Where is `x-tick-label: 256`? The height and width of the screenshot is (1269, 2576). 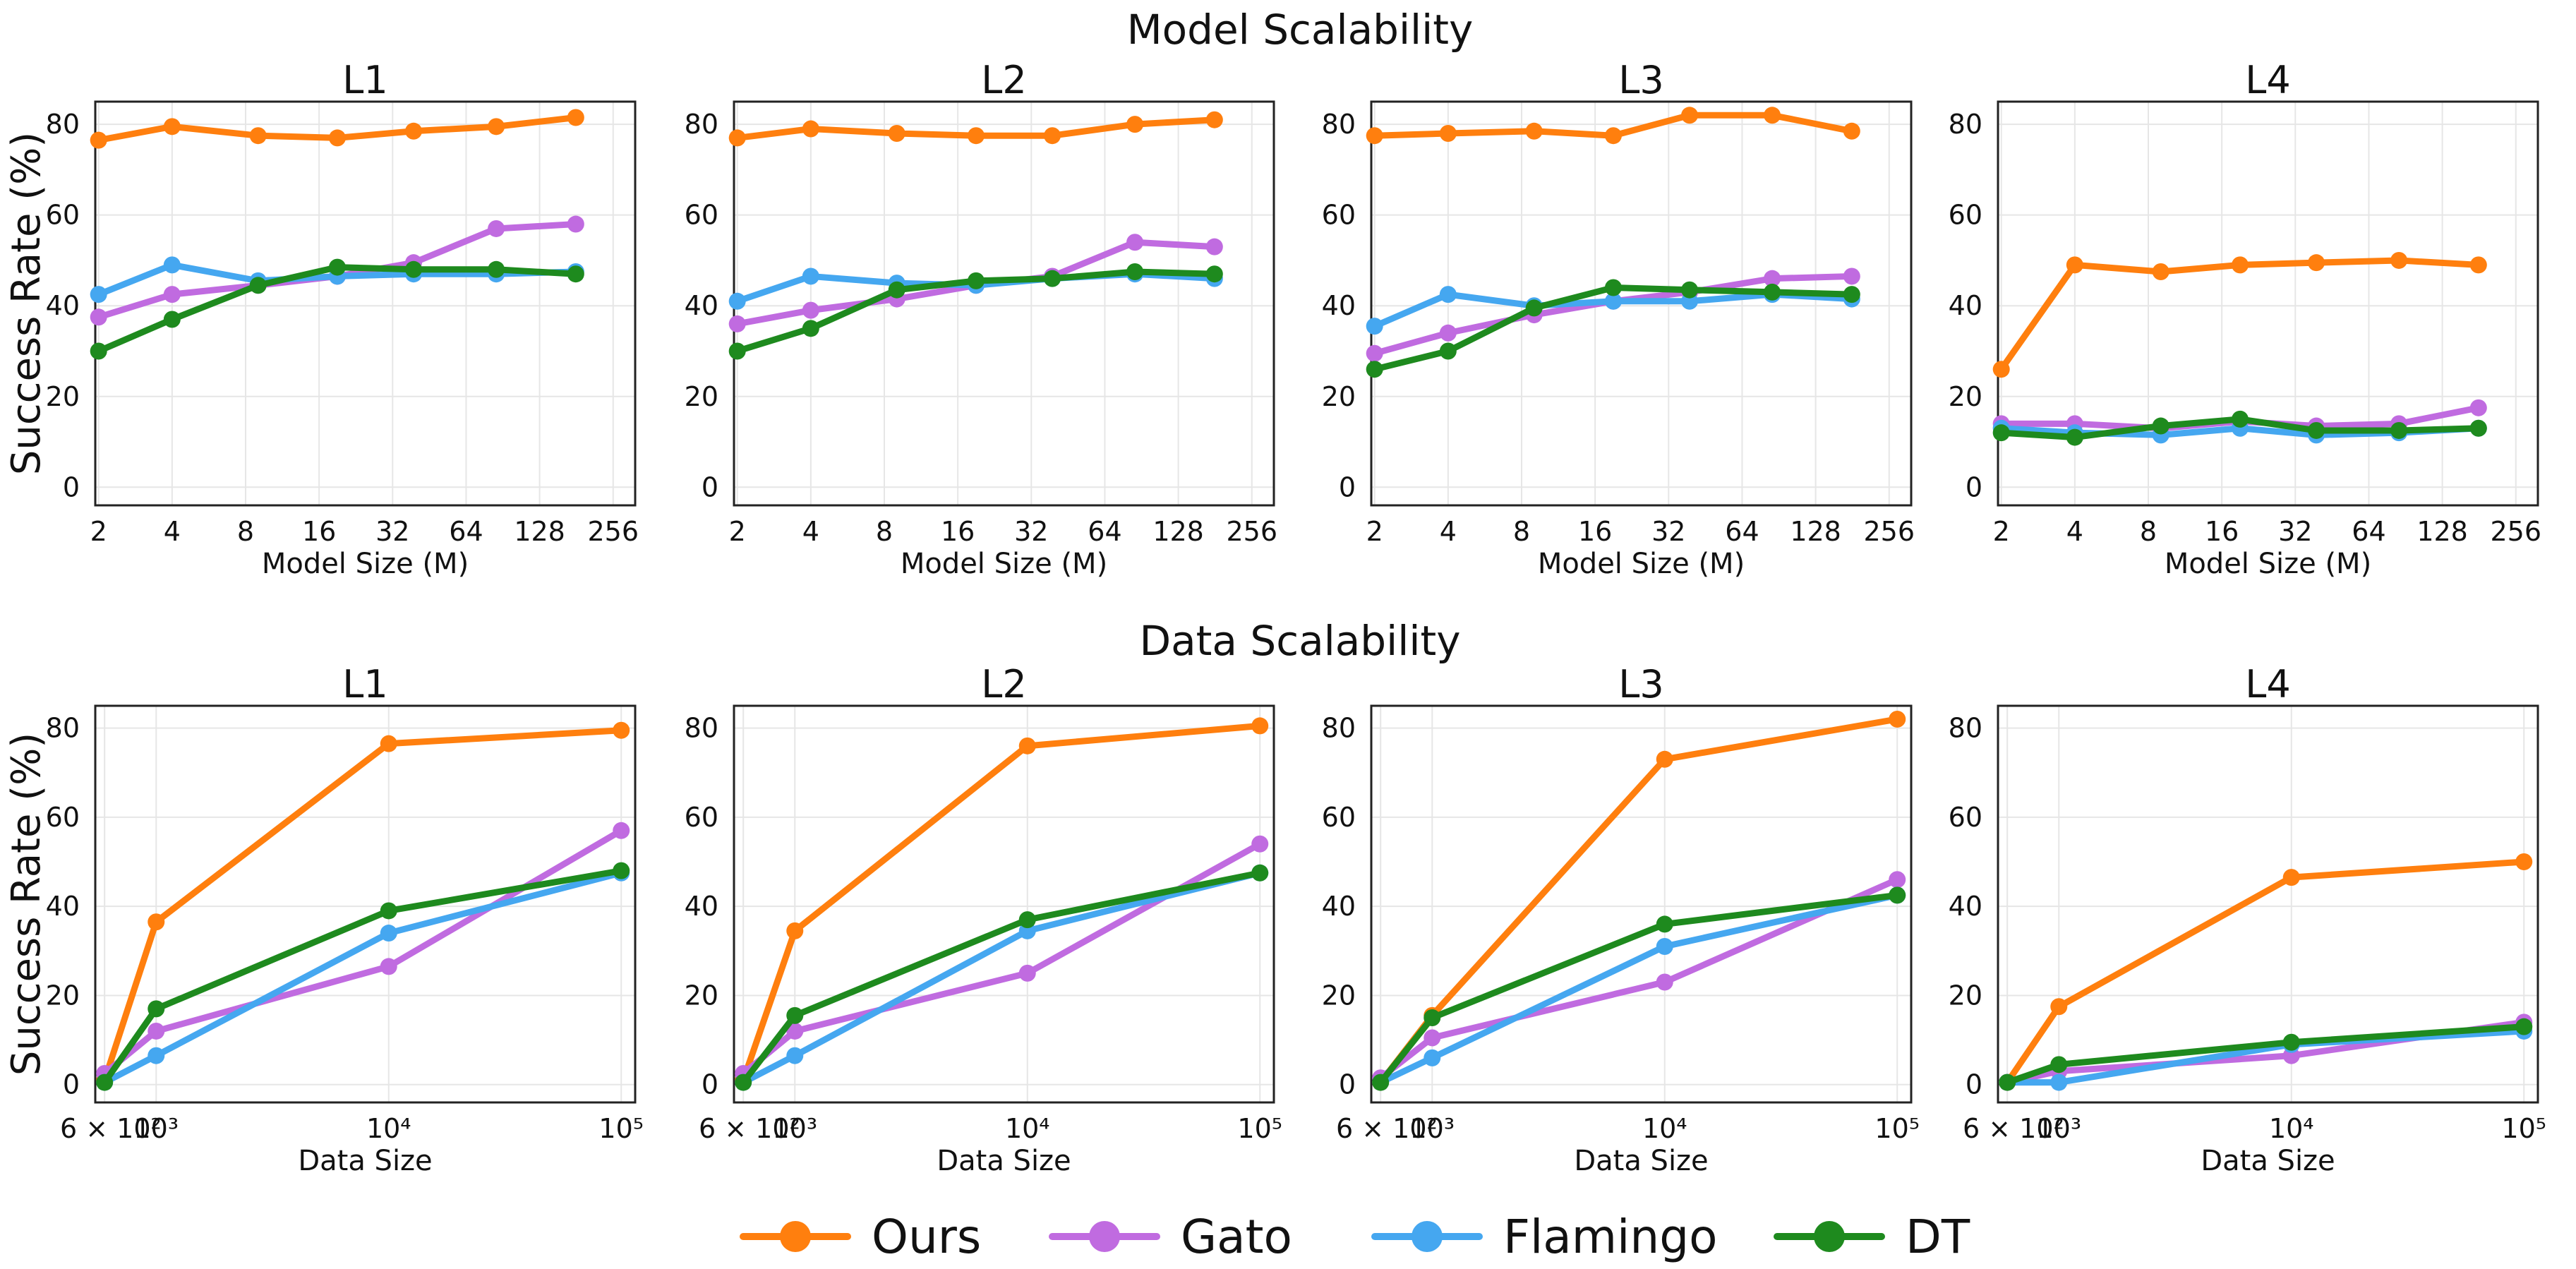 x-tick-label: 256 is located at coordinates (613, 532).